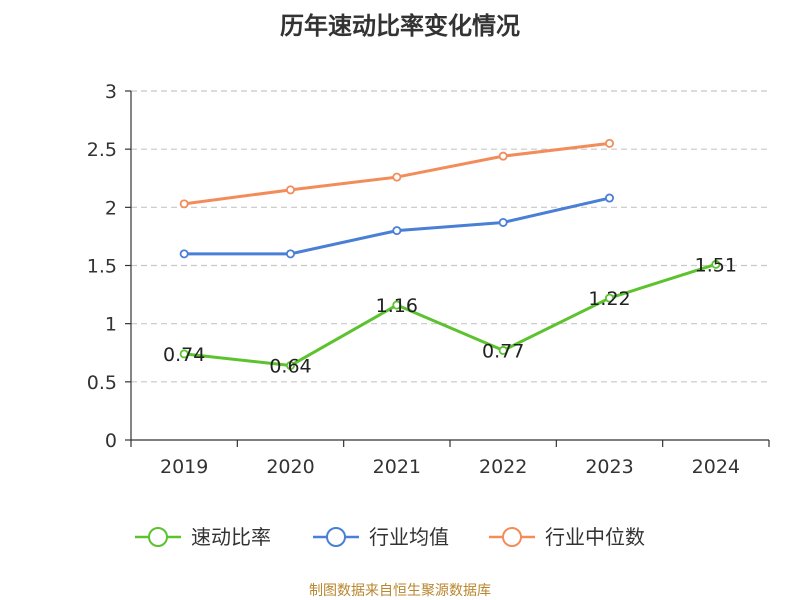 Image resolution: width=800 pixels, height=600 pixels. Describe the element at coordinates (111, 441) in the screenshot. I see `y-tick-label: 0` at that location.